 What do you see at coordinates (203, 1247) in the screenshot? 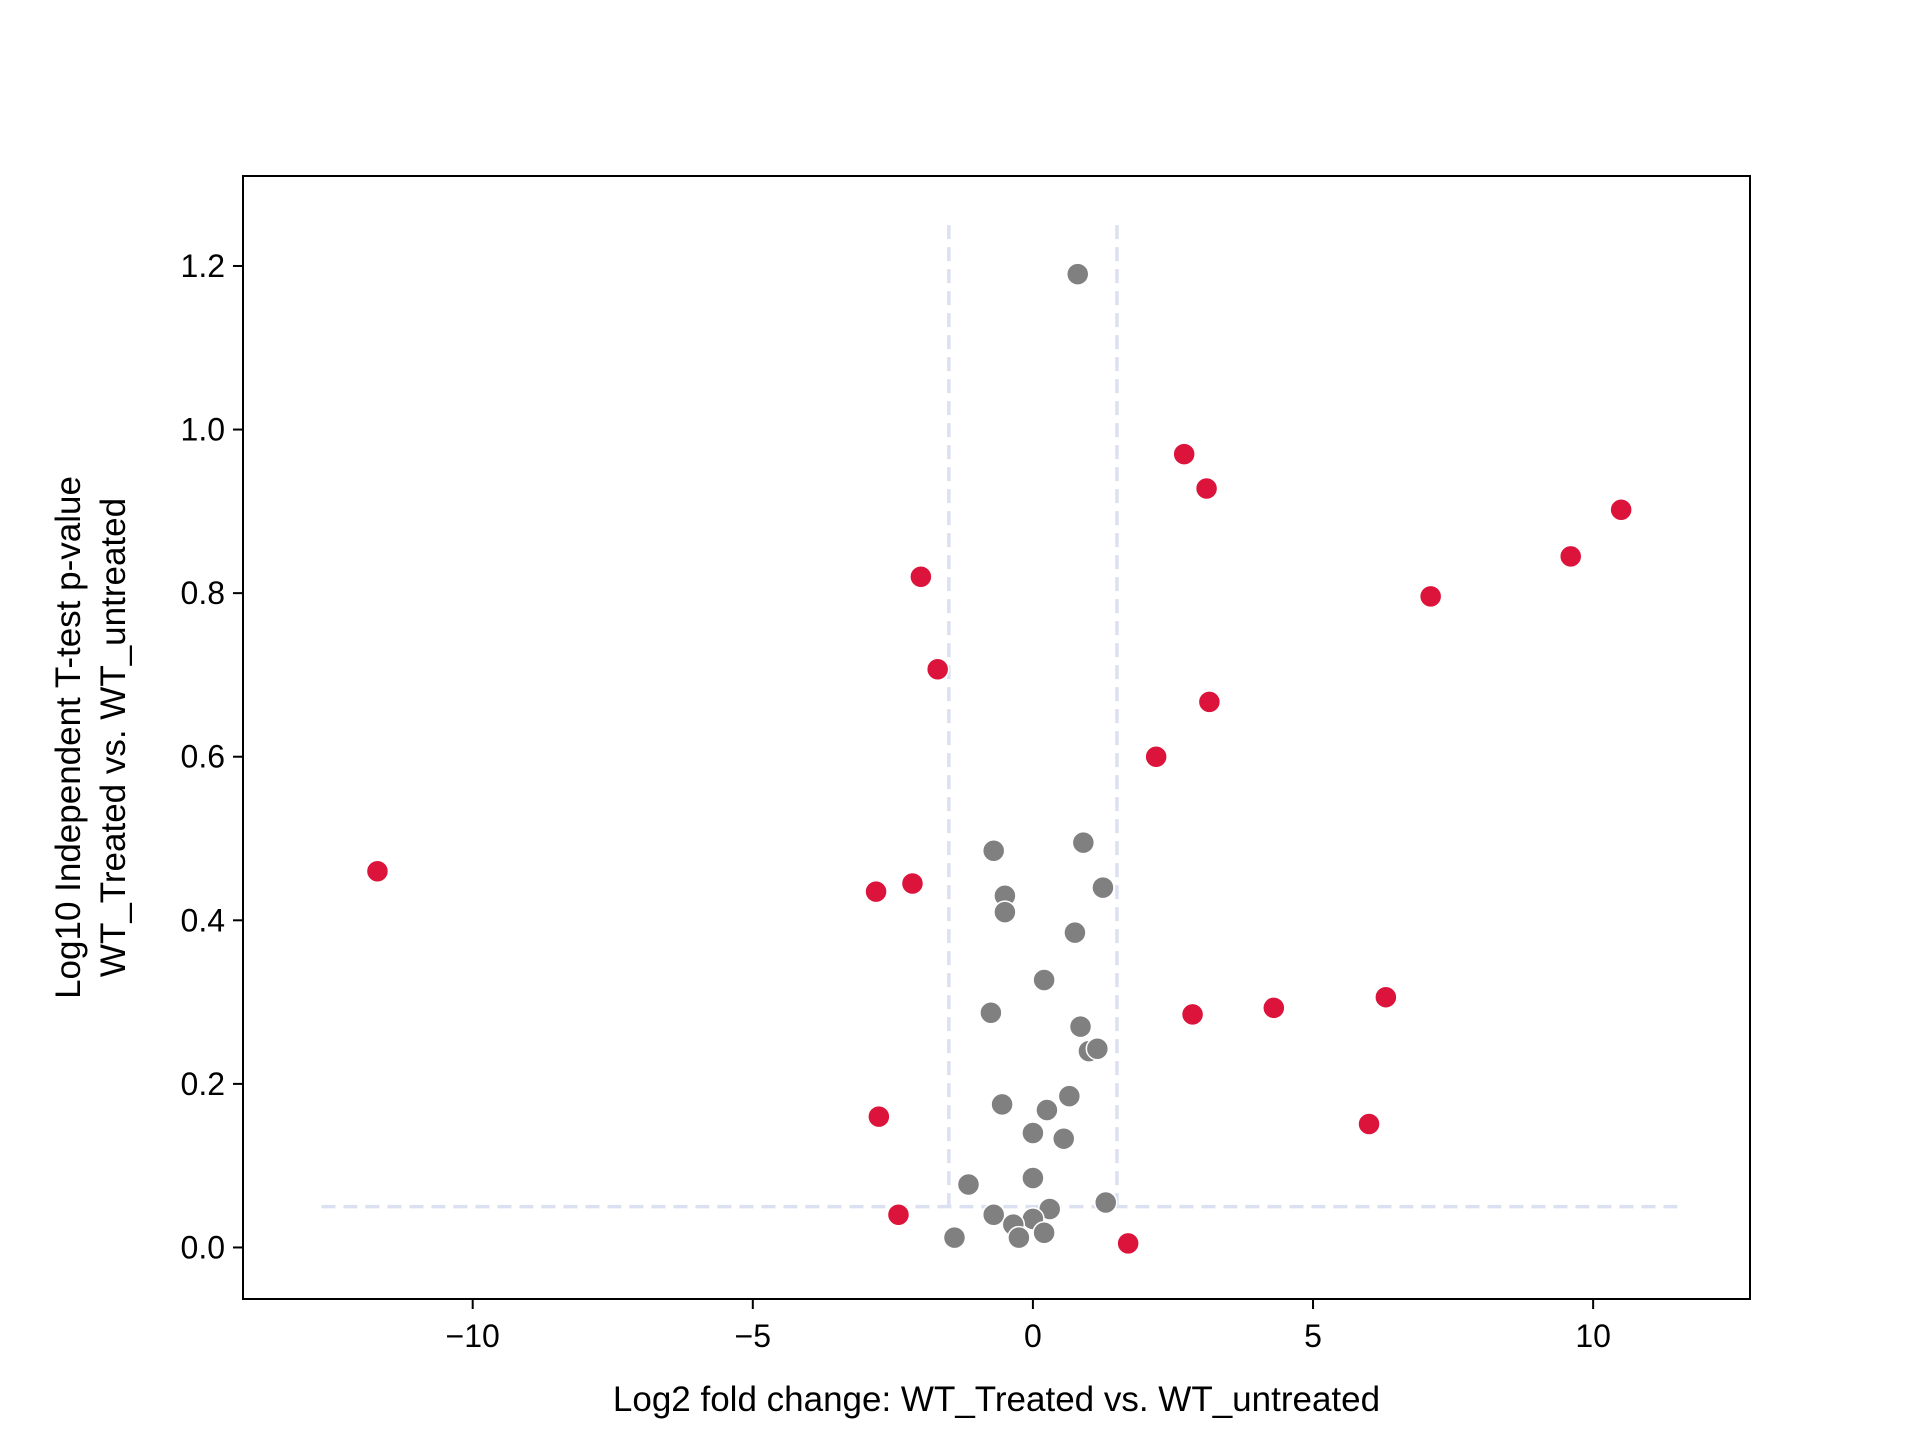
I see `y-tick-label: 0.0` at bounding box center [203, 1247].